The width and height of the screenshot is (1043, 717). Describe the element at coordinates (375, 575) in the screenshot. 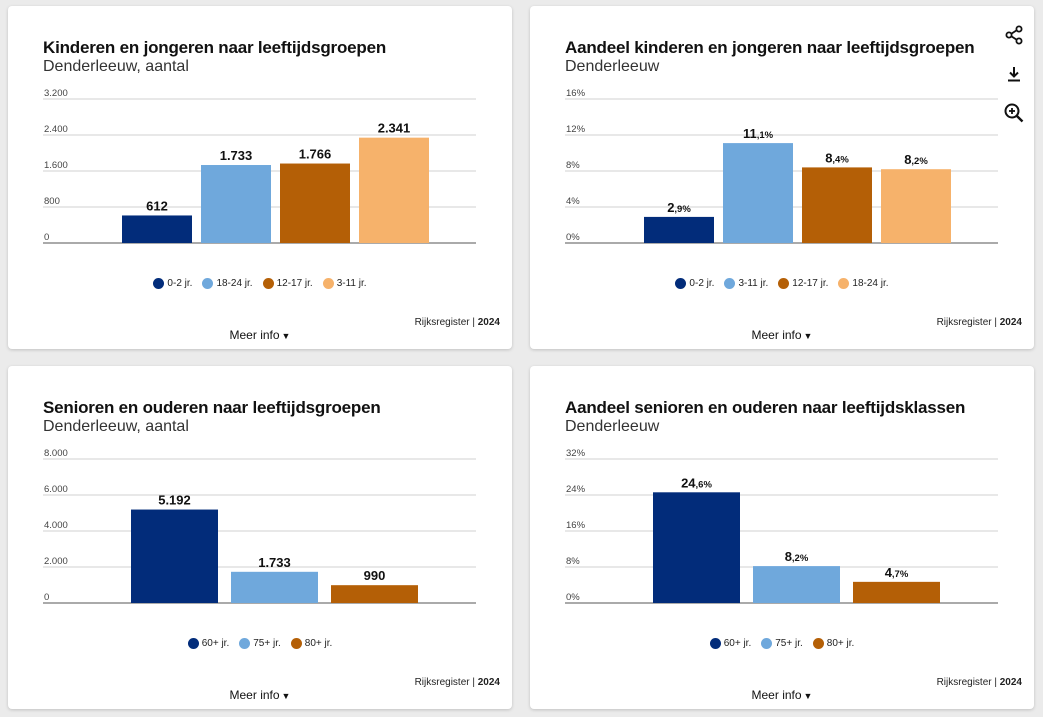

I see `data-label: 990` at that location.